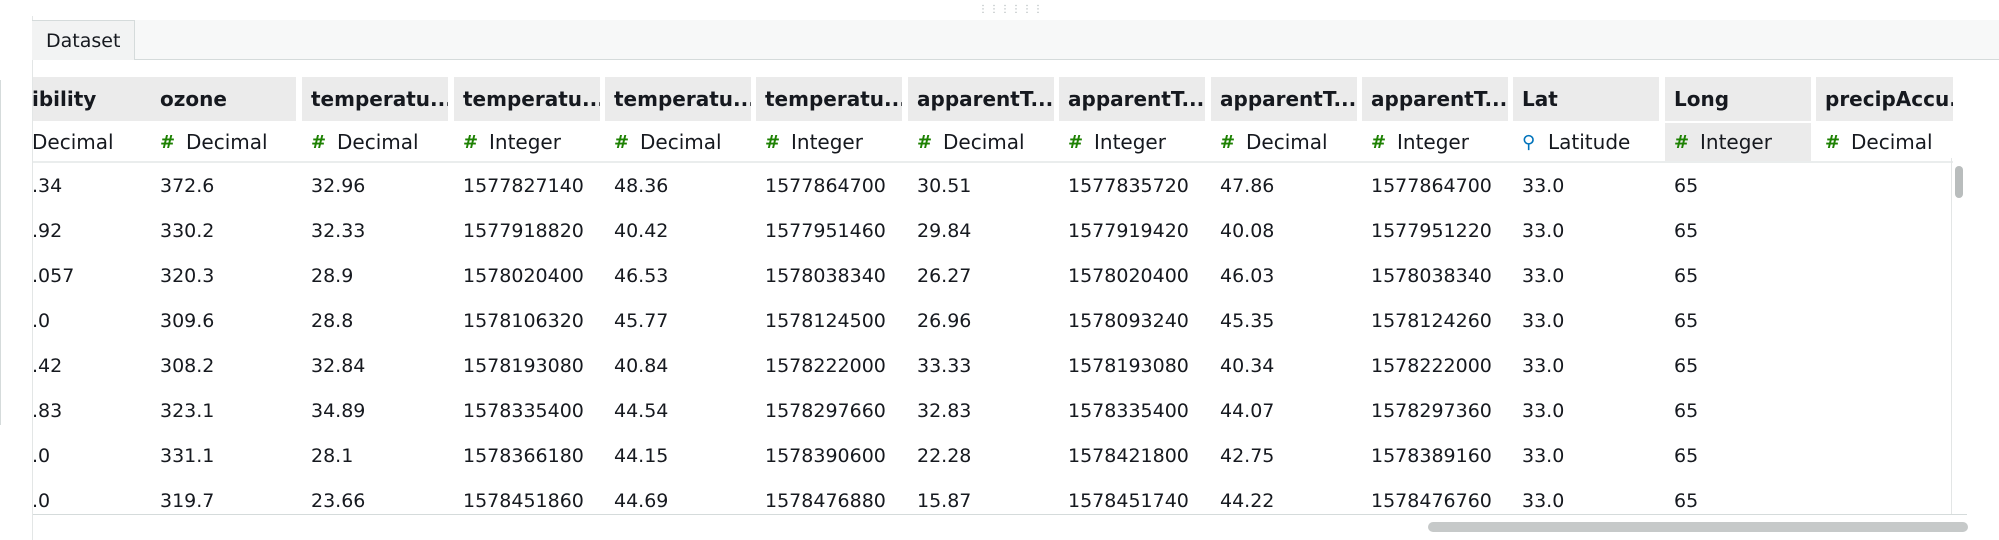  I want to click on column-type-selector: ⚲ Latitude, so click(1586, 142).